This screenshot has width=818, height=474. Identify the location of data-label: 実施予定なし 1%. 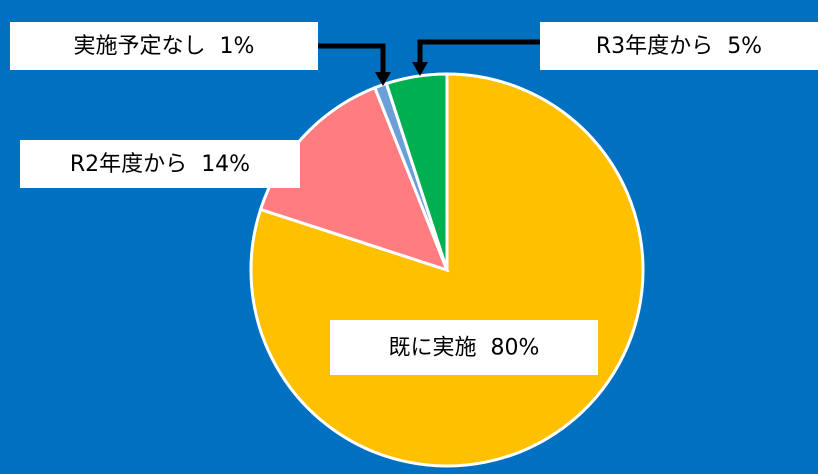
(164, 46).